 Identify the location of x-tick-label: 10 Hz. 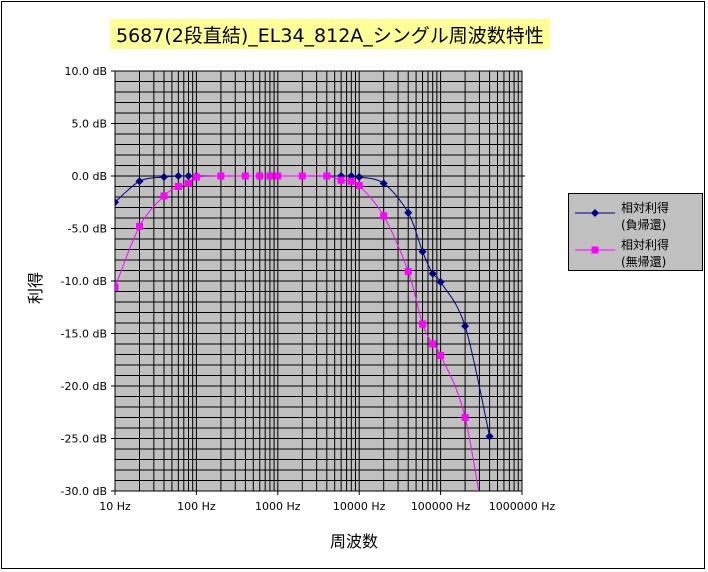
(115, 506).